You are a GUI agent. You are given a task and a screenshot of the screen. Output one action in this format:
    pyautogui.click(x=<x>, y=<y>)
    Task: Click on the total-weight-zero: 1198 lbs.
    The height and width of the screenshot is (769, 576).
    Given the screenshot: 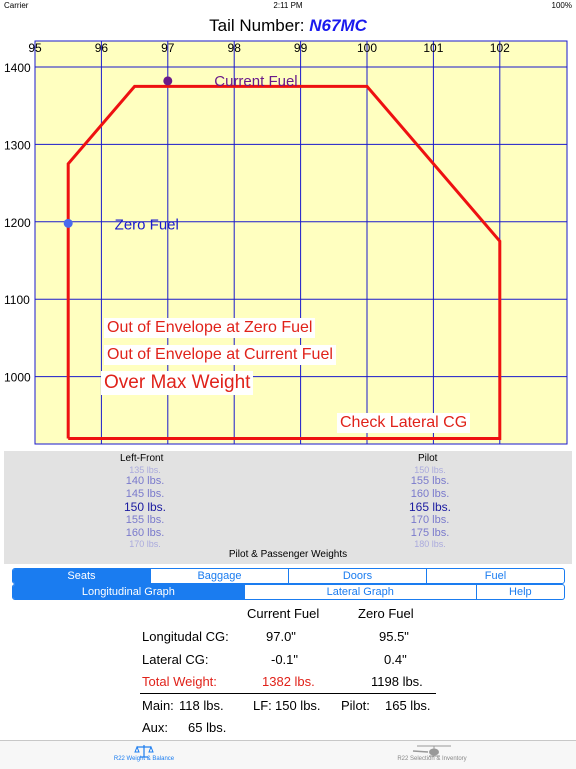 What is the action you would take?
    pyautogui.click(x=397, y=681)
    